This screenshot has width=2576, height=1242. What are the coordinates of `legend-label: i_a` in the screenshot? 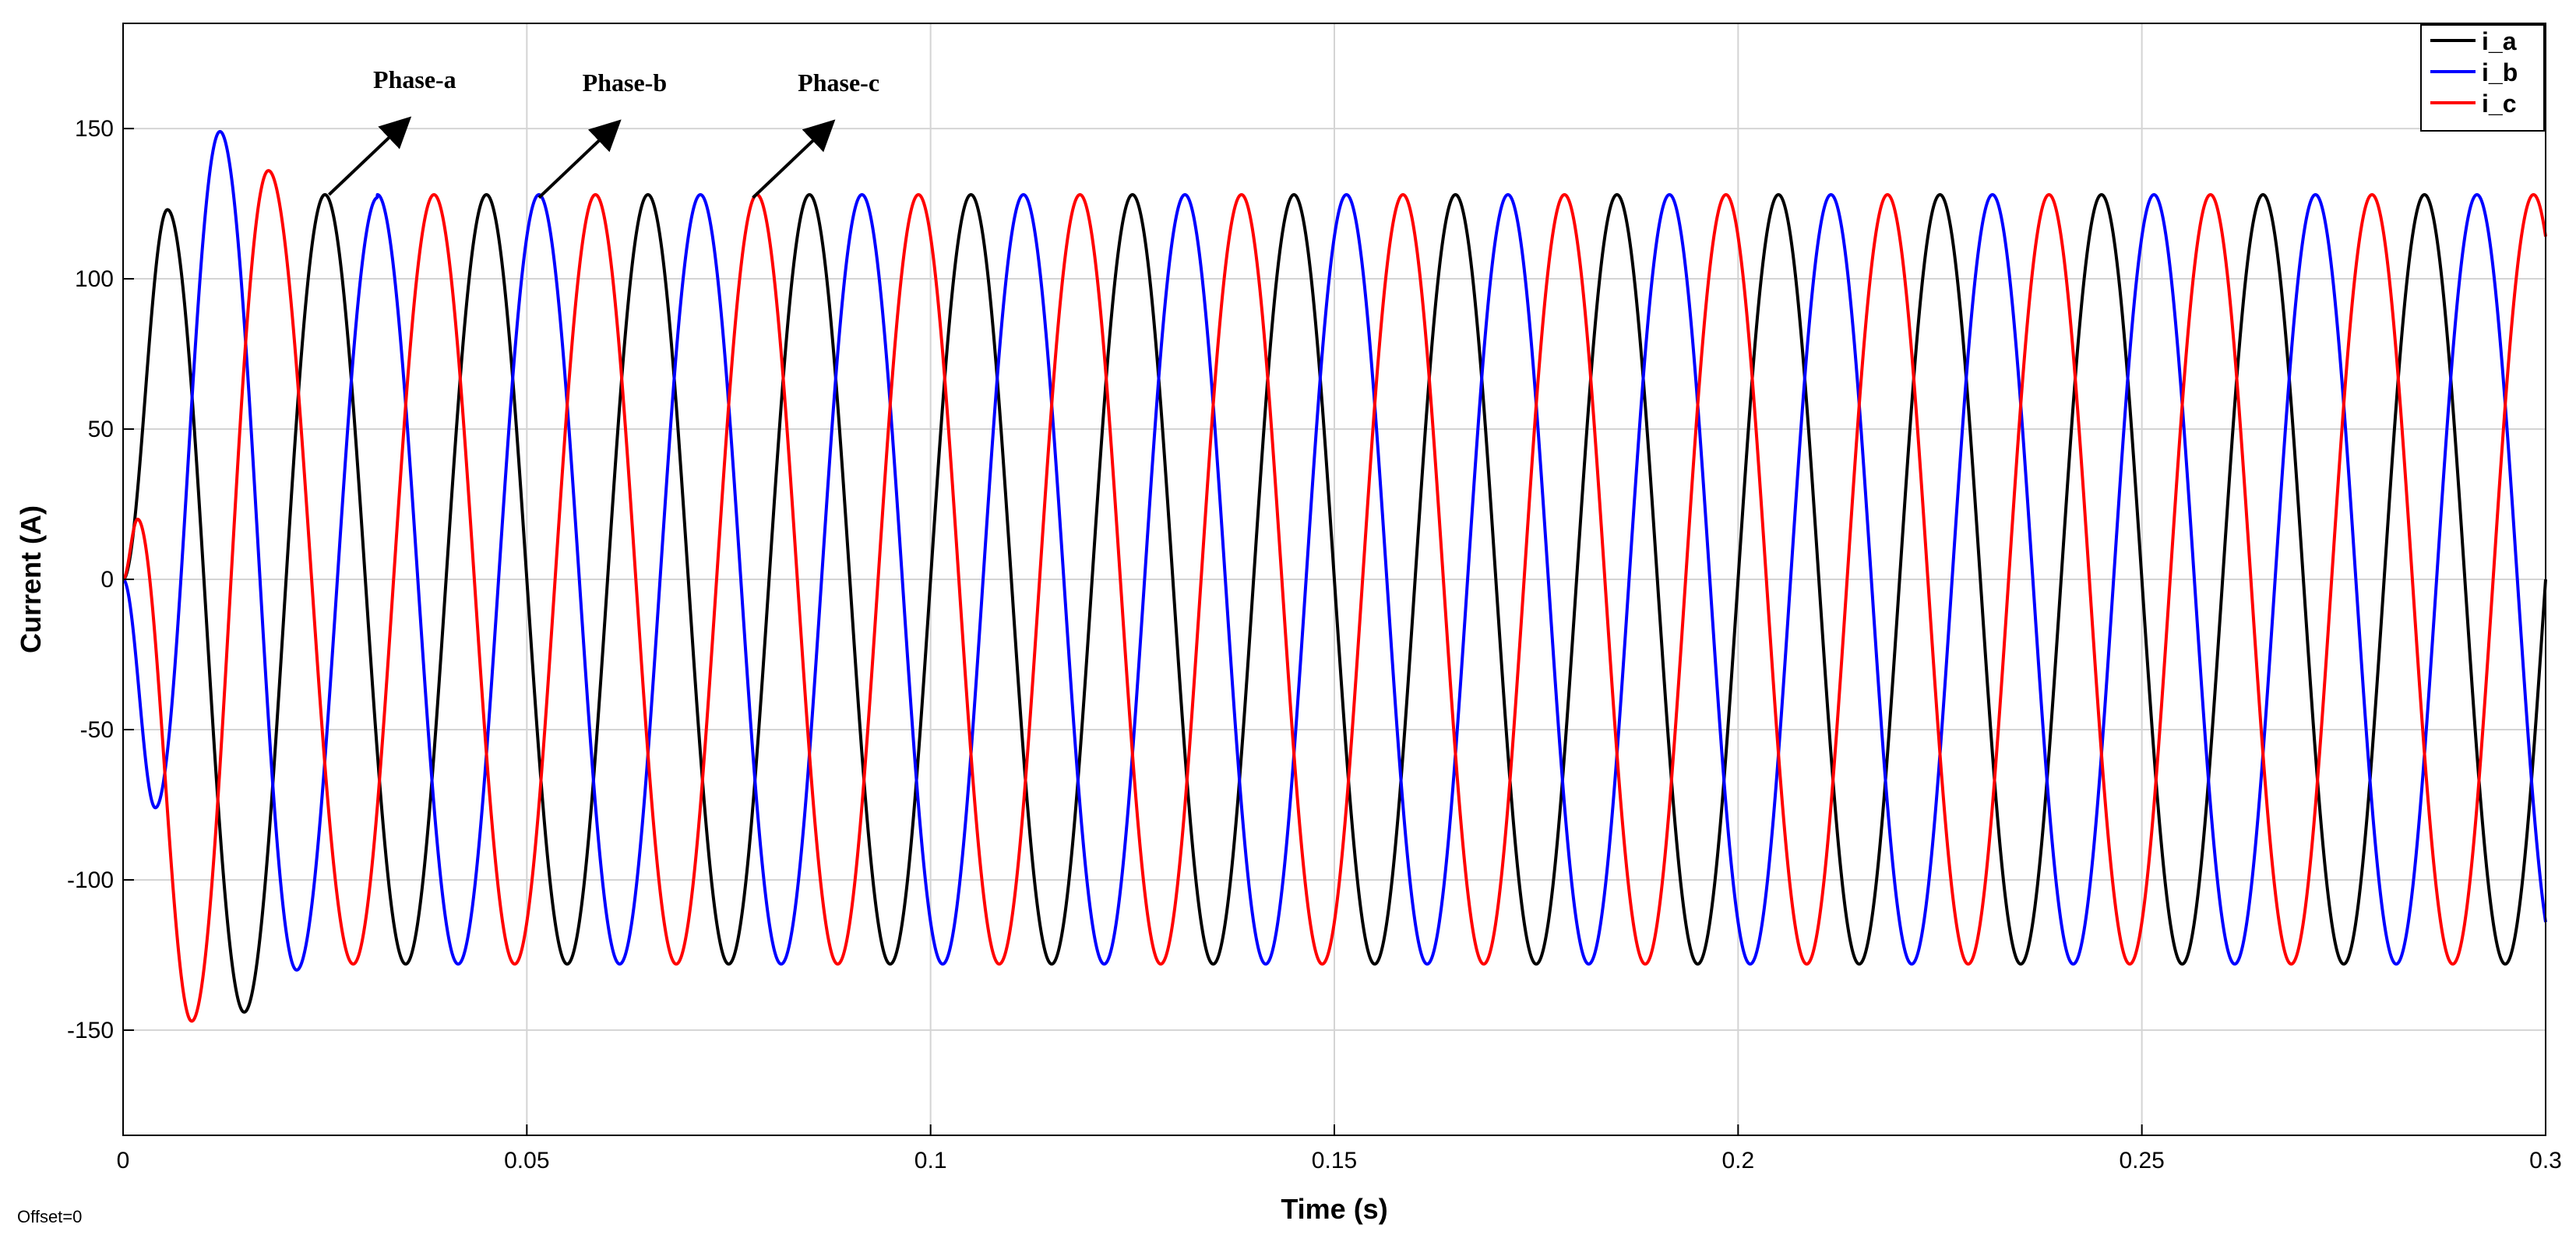 It's located at (2499, 41).